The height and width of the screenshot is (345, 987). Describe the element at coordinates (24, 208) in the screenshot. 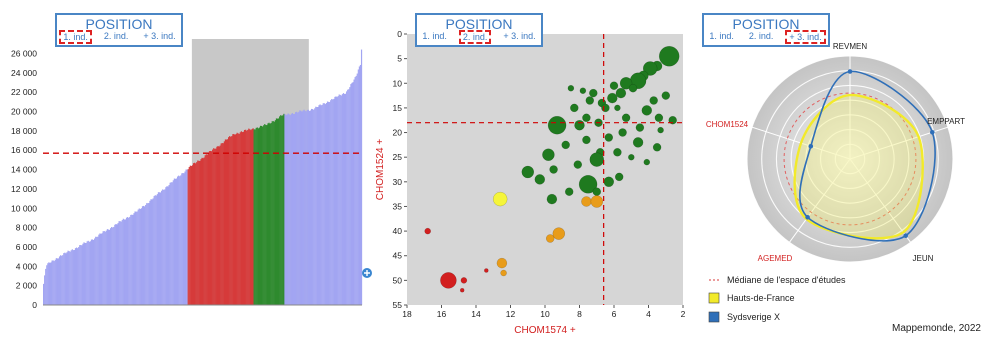

I see `y-tick-label: 10 000` at that location.